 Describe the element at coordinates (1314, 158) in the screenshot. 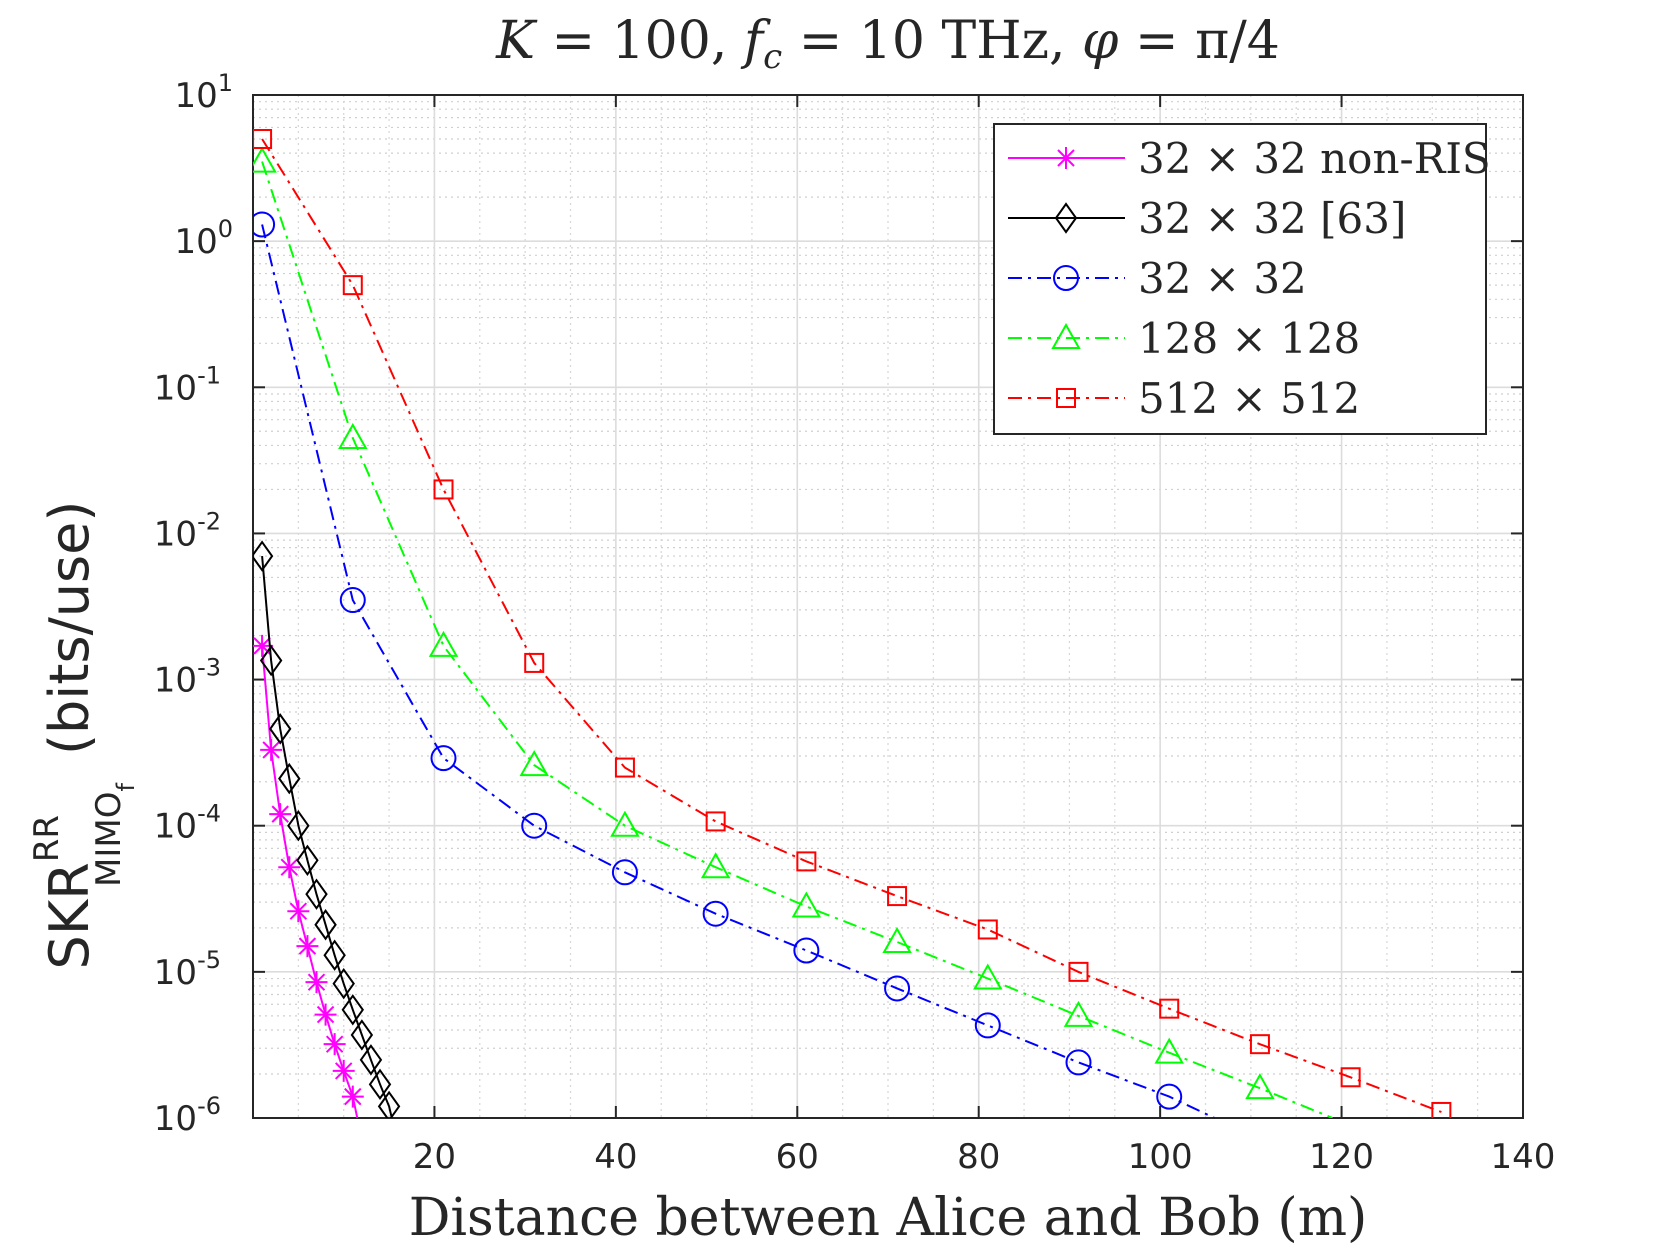

I see `legend-label: 32 × 32 non-RIS` at that location.